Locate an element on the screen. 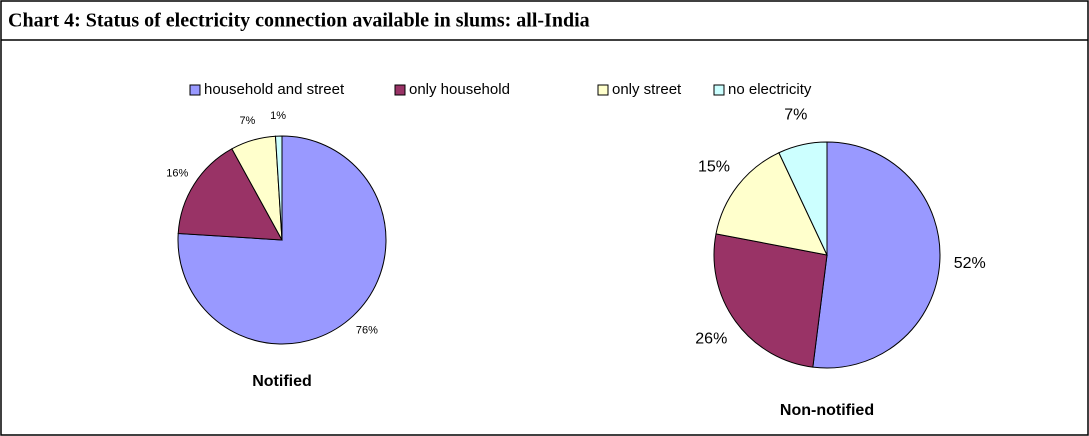 This screenshot has height=436, width=1089. data-label: 1% is located at coordinates (278, 116).